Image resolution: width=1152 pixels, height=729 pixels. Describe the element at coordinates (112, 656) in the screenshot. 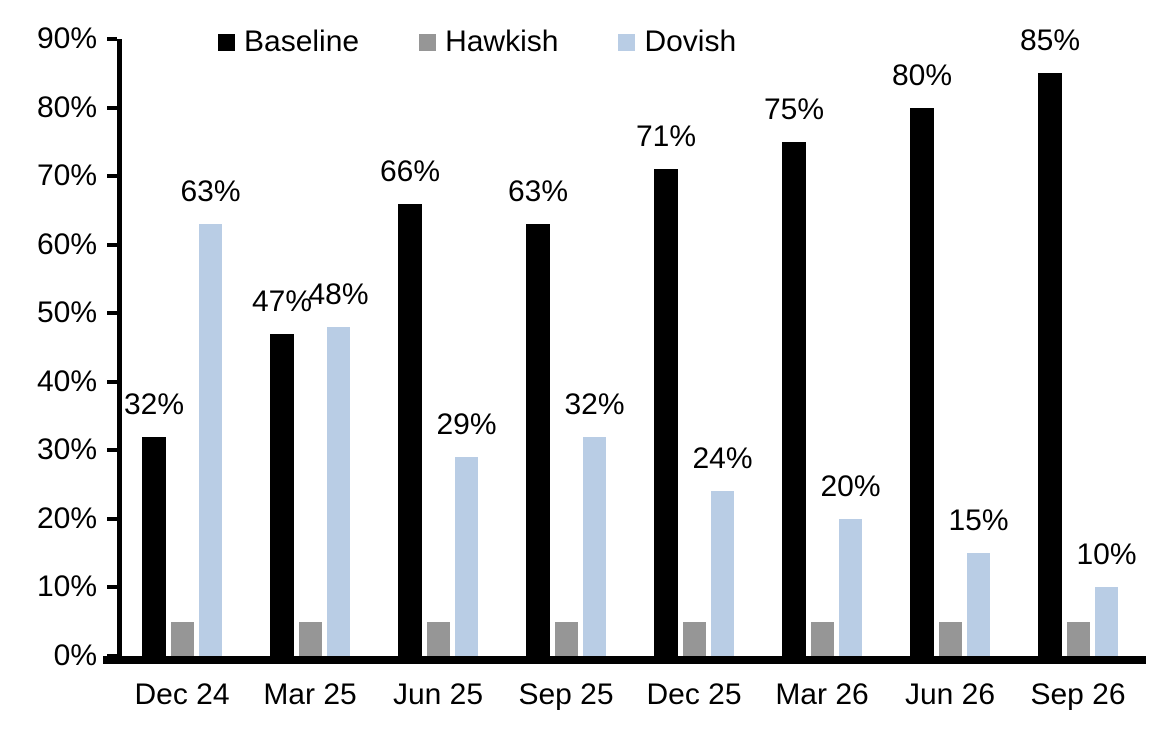

I see `y-tick-0%` at that location.